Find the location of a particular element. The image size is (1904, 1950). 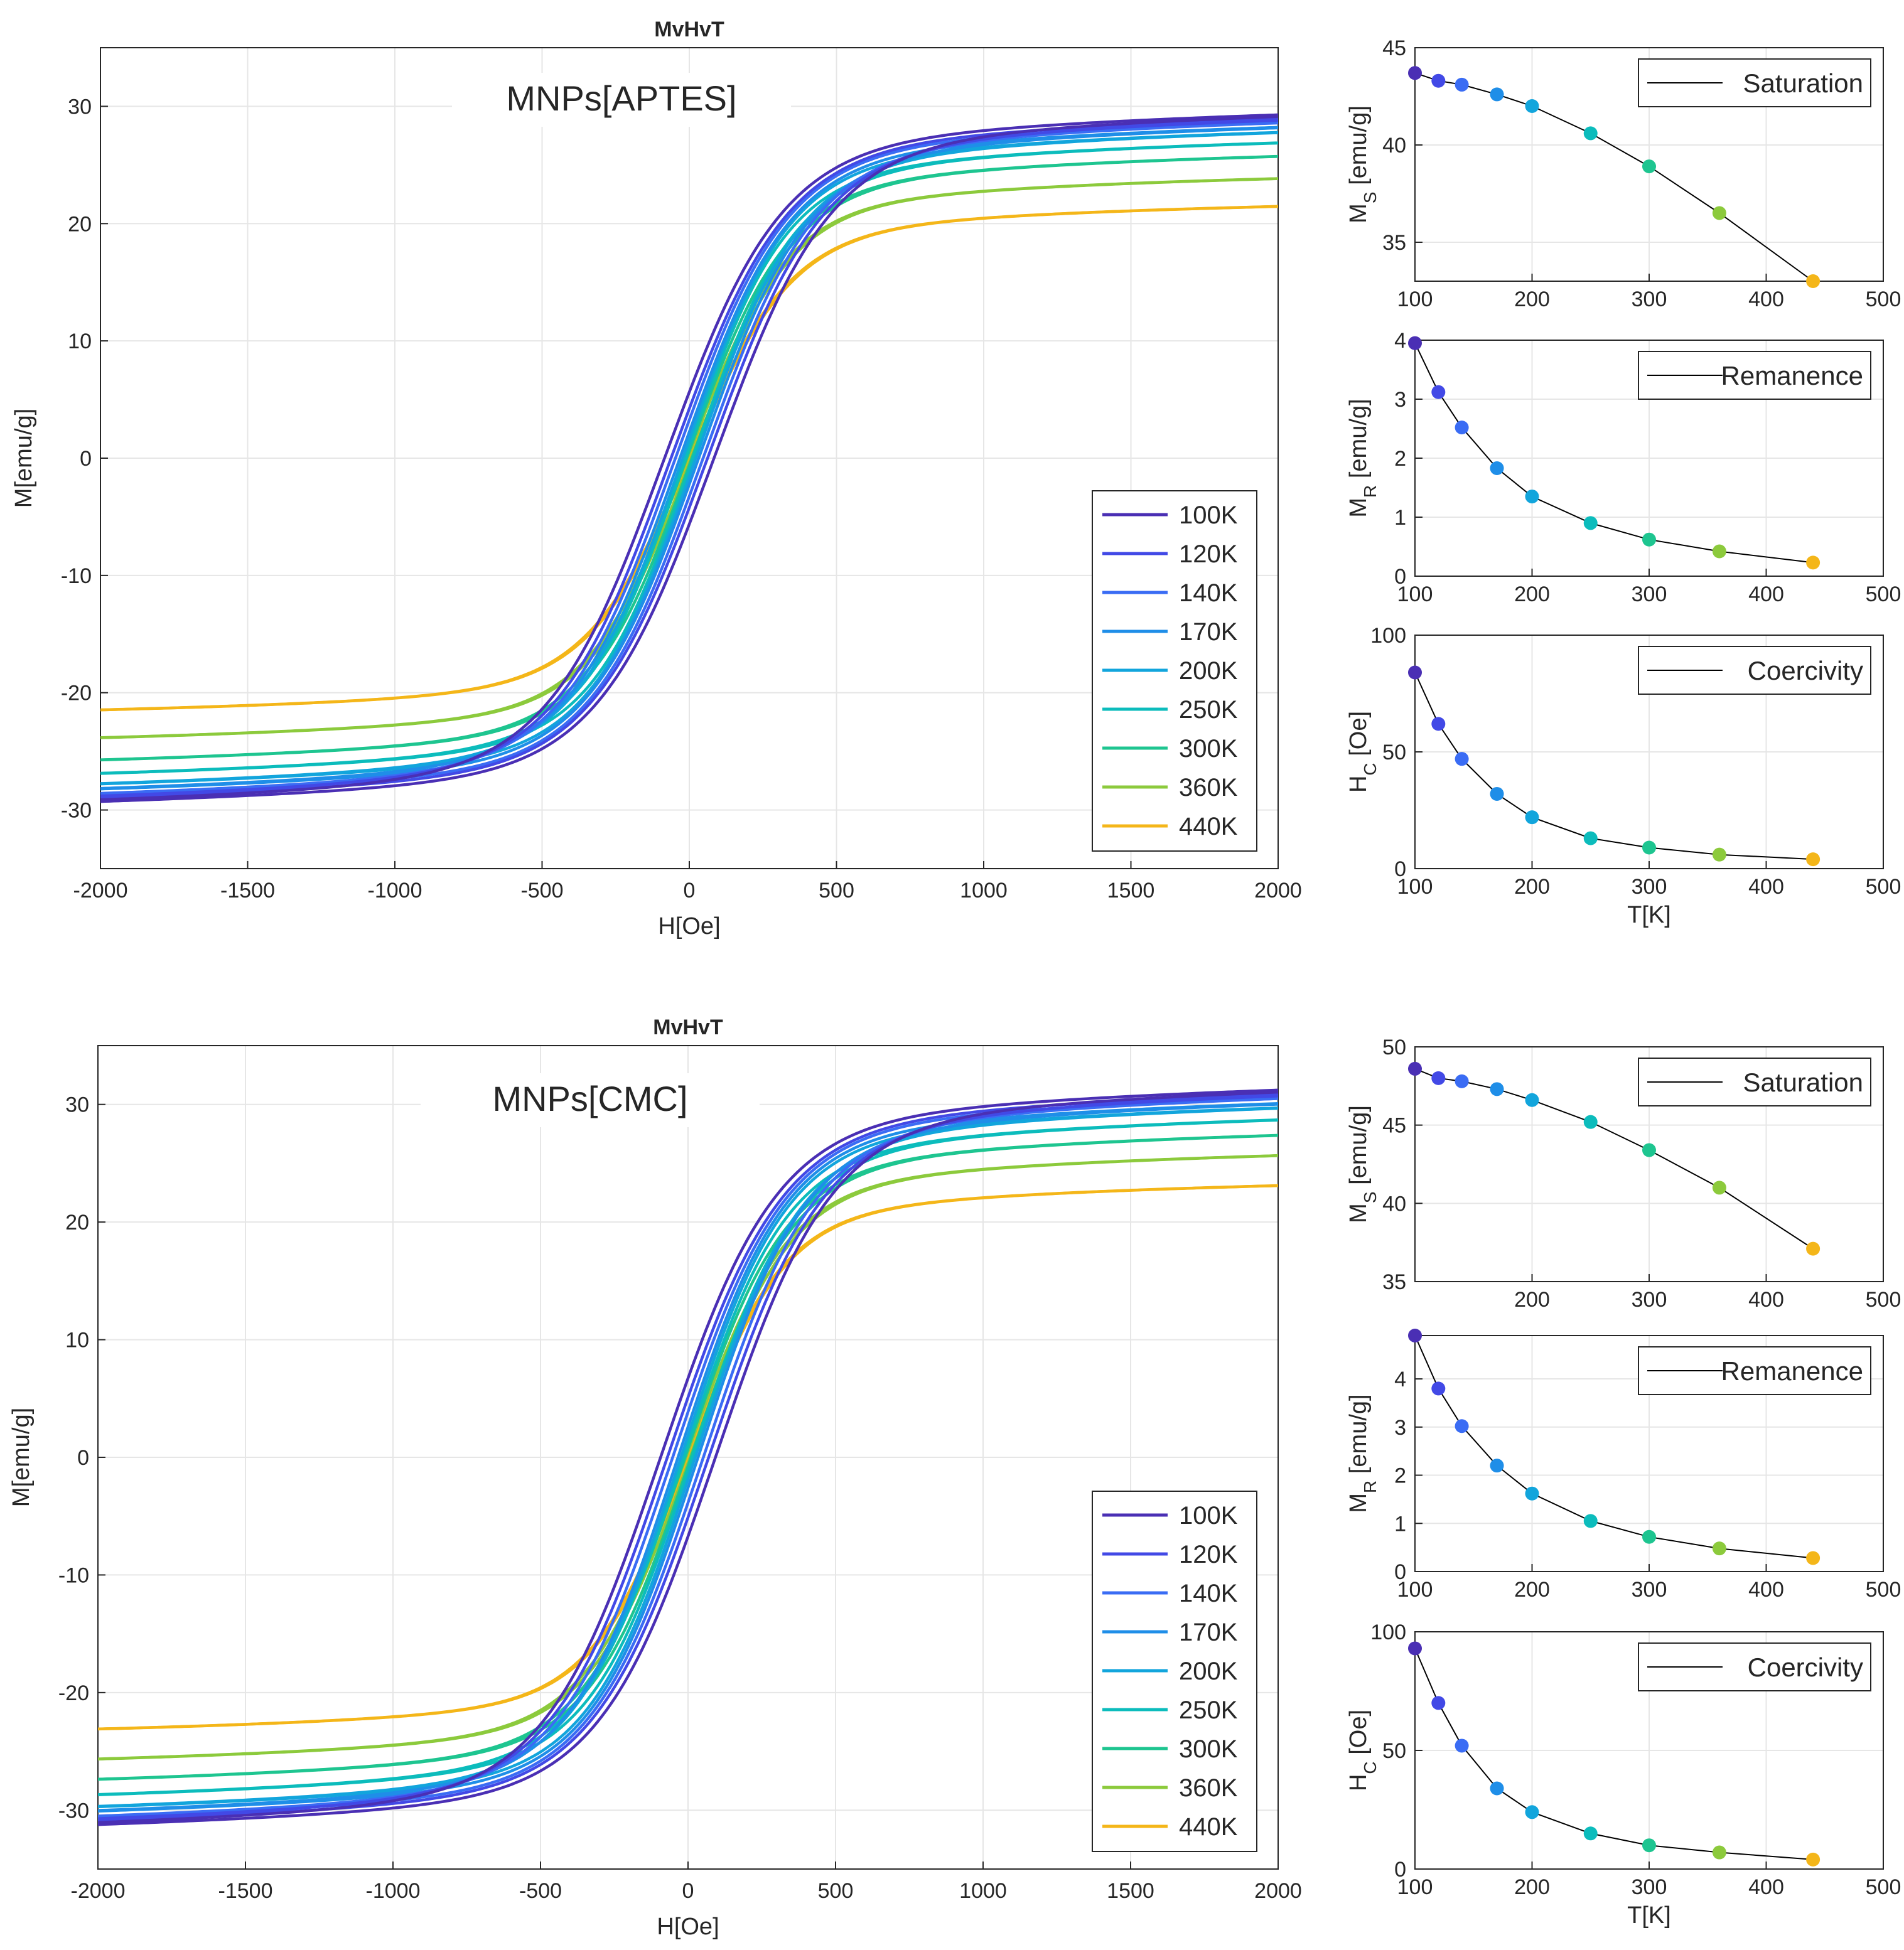

x-tick-label: -1500 is located at coordinates (245, 1891).